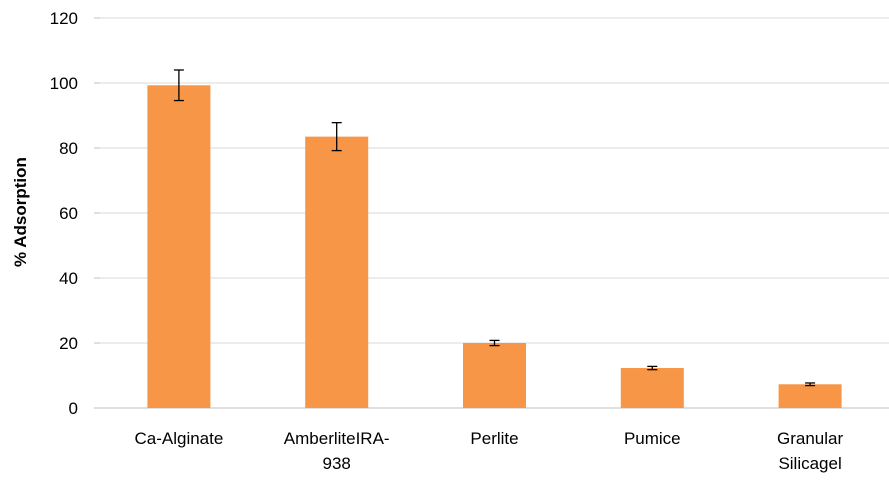  What do you see at coordinates (809, 463) in the screenshot?
I see `x-category-label: Silicagel` at bounding box center [809, 463].